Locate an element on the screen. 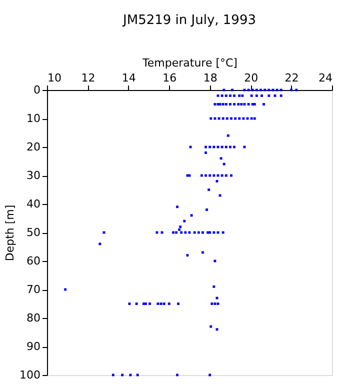 The width and height of the screenshot is (341, 384). x-tick-label: 10 is located at coordinates (55, 78).